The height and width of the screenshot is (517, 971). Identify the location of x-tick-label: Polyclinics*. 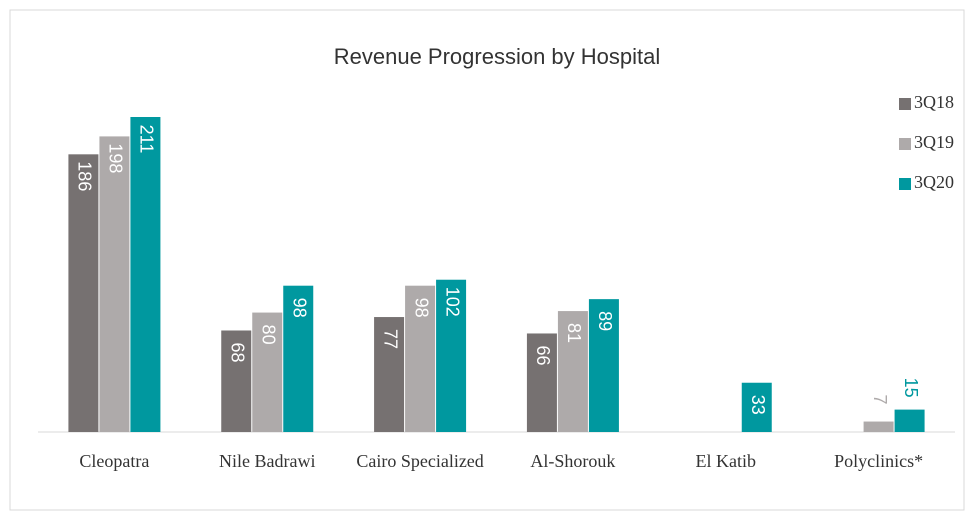
(879, 461).